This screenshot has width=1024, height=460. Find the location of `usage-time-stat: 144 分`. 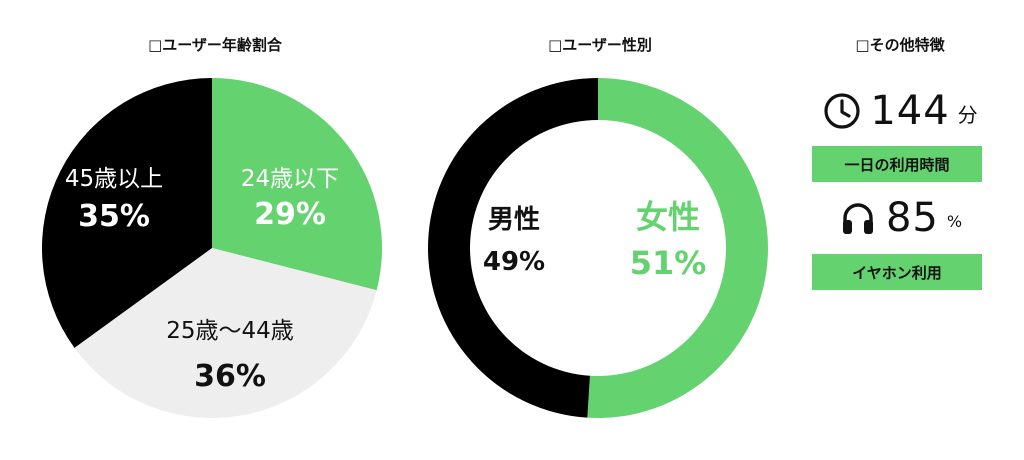

usage-time-stat: 144 分 is located at coordinates (900, 111).